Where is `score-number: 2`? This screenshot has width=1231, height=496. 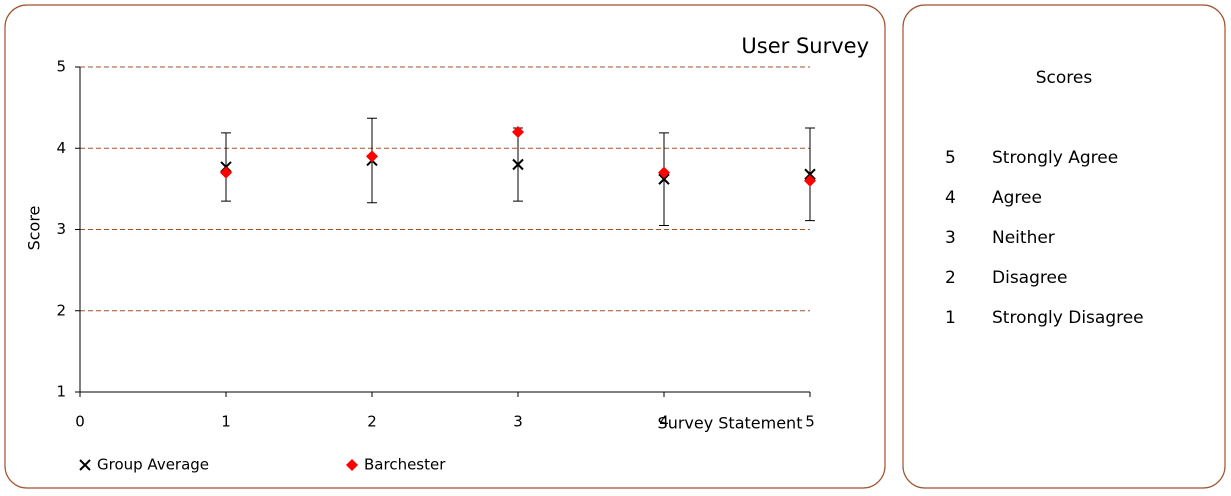 score-number: 2 is located at coordinates (950, 278).